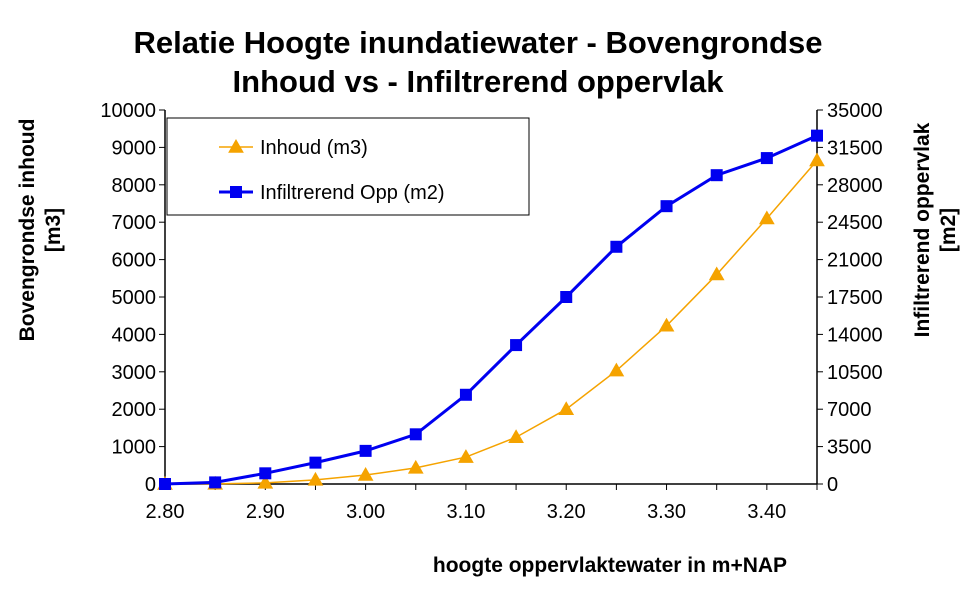 This screenshot has width=977, height=600. What do you see at coordinates (855, 148) in the screenshot?
I see `right-tick-label: 31500` at bounding box center [855, 148].